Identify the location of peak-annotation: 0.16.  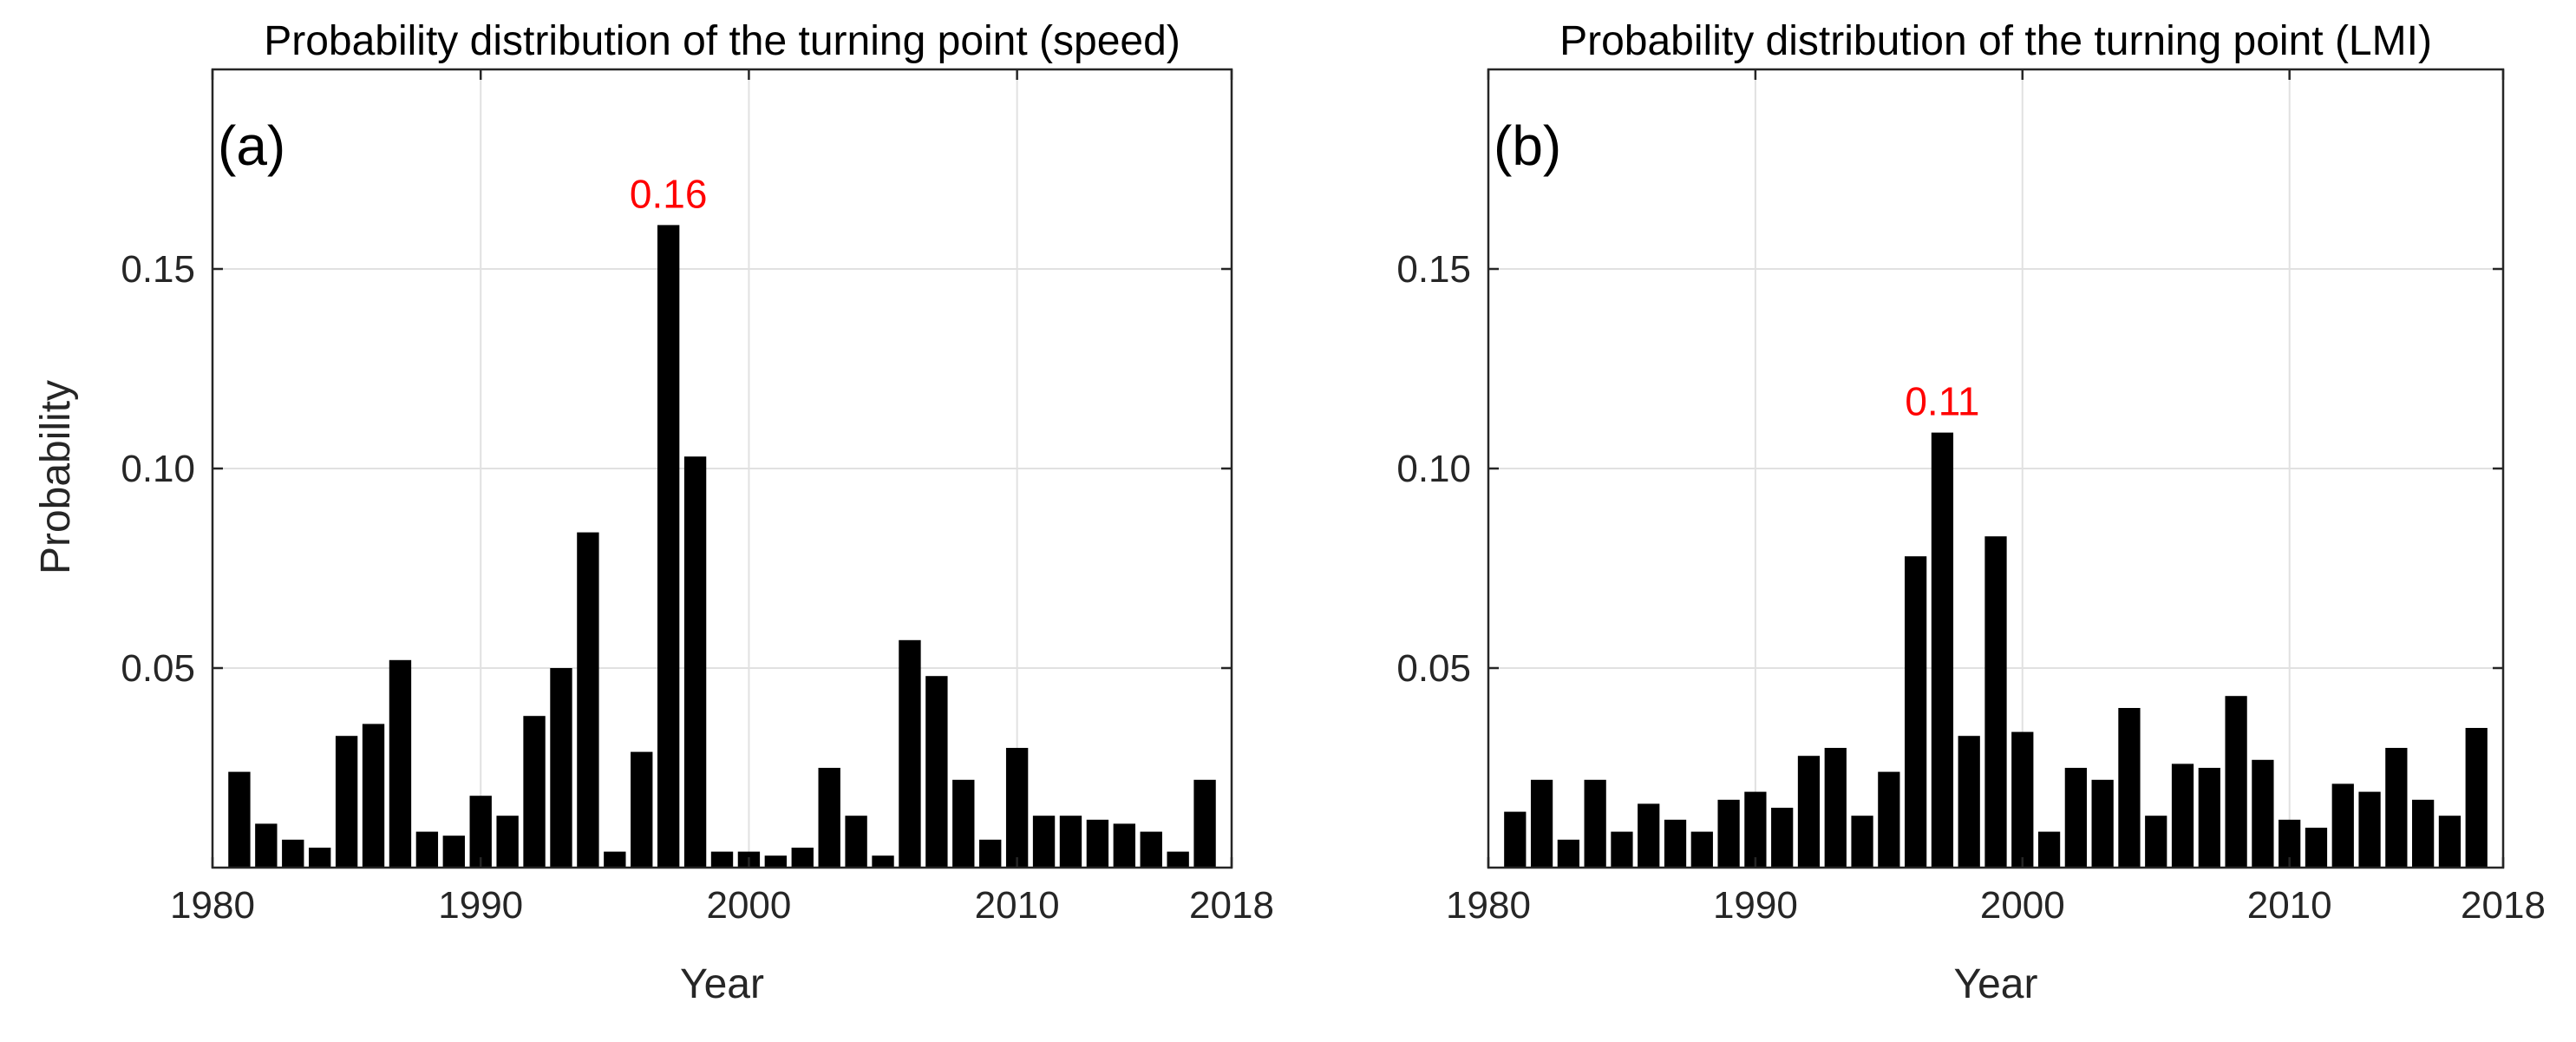
(669, 193).